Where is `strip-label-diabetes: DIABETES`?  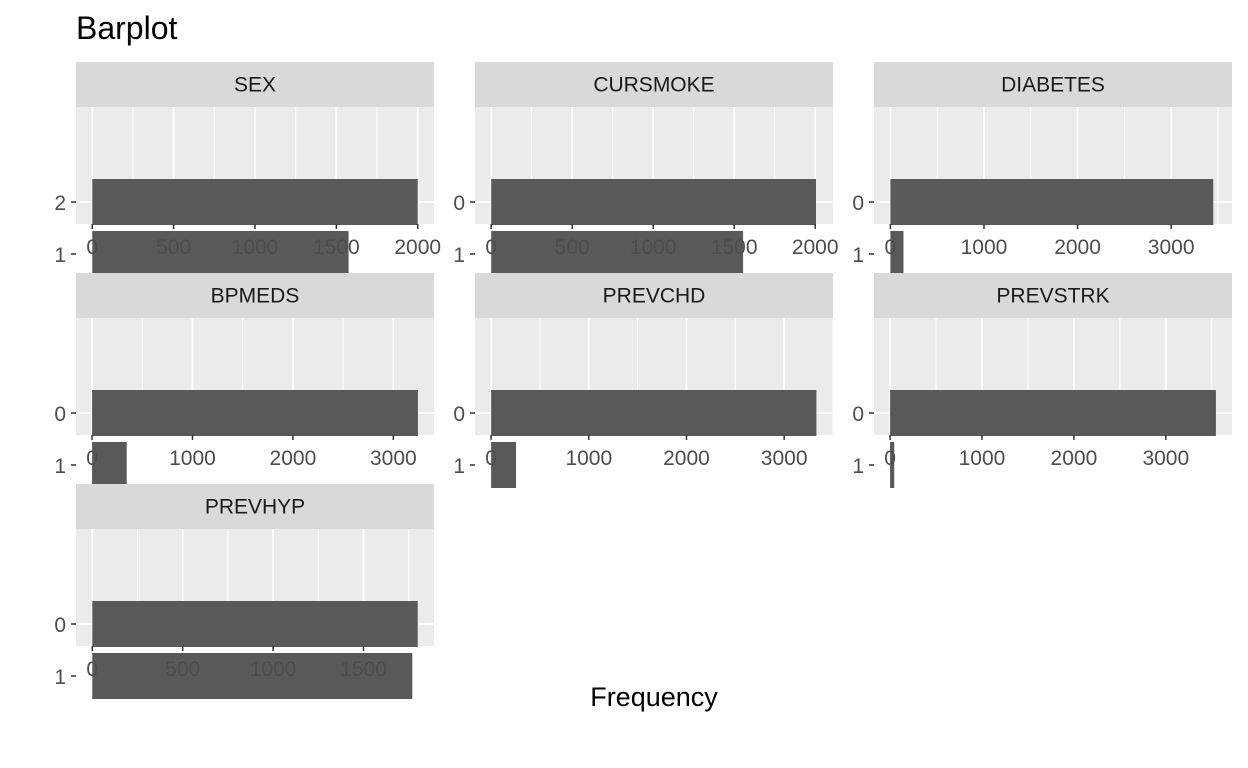
strip-label-diabetes: DIABETES is located at coordinates (1053, 85).